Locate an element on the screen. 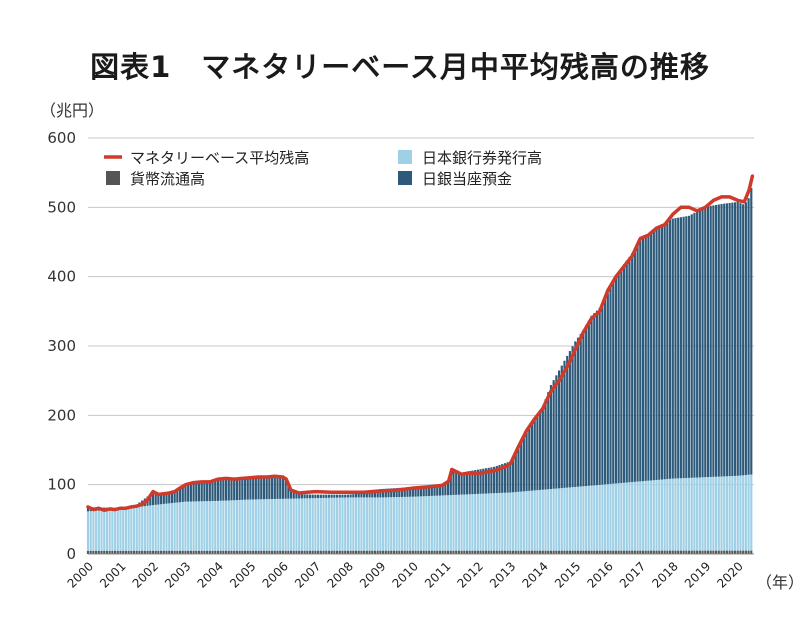 This screenshot has width=800, height=638. x-tick-label: 2015 is located at coordinates (567, 574).